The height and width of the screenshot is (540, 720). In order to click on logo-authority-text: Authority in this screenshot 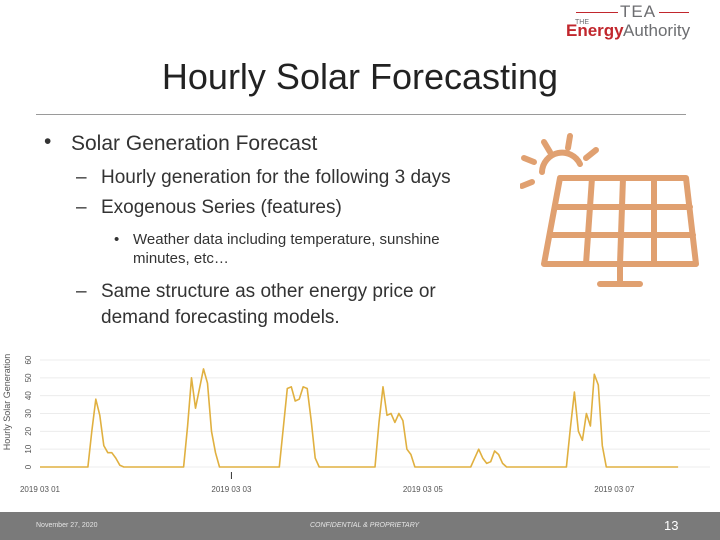, I will do `click(657, 30)`.